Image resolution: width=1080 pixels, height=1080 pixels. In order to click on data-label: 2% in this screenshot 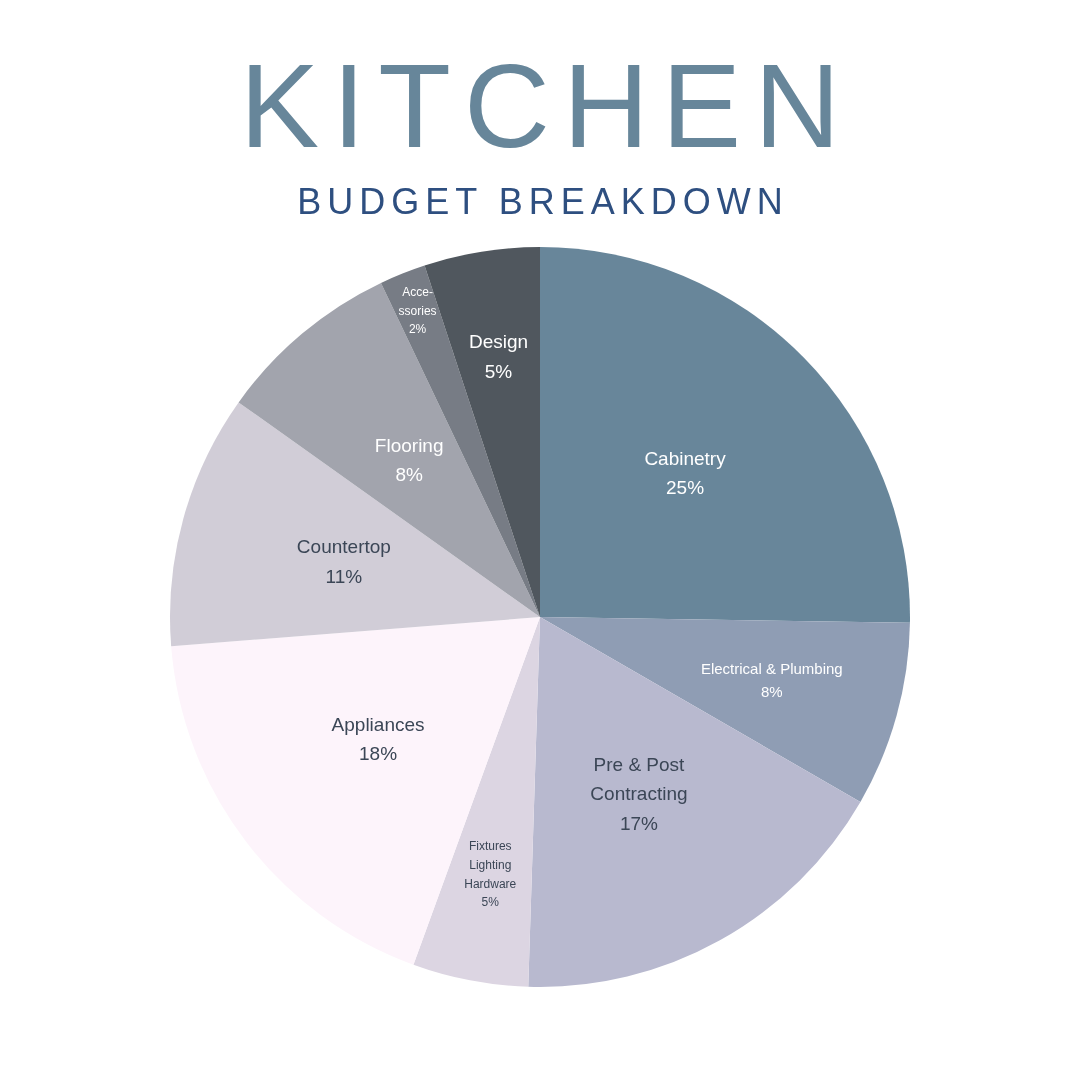, I will do `click(417, 329)`.